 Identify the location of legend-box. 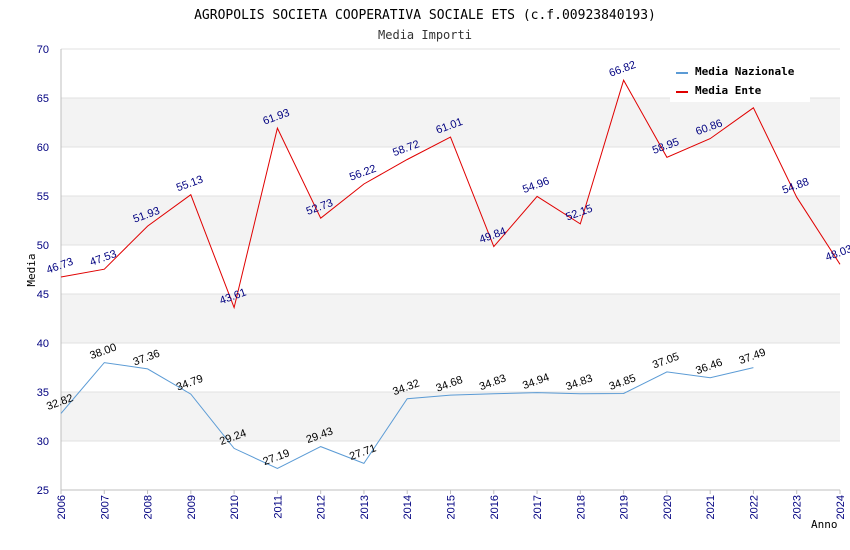
(740, 81).